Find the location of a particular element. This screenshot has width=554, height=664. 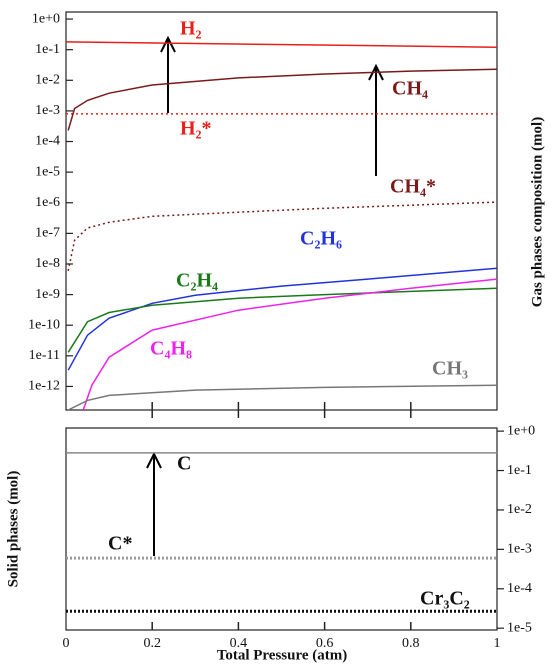

y-tick-label: 1e-10 is located at coordinates (44, 324).